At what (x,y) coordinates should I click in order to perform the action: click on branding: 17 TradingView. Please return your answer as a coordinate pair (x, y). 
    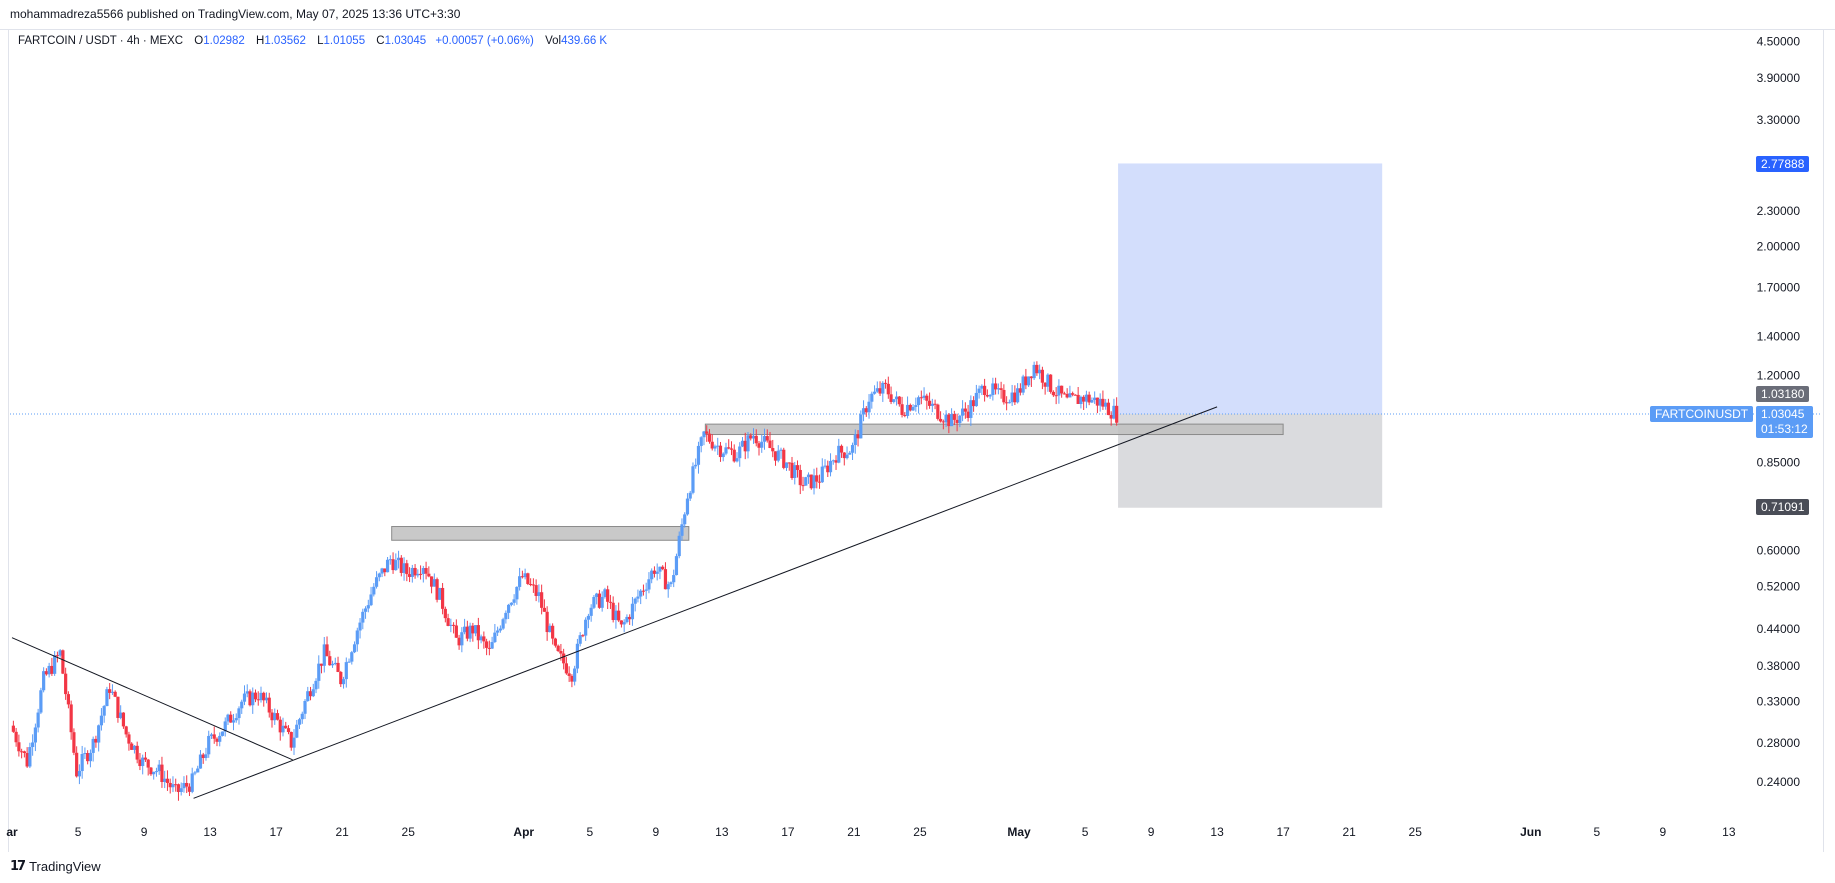
    Looking at the image, I should click on (55, 866).